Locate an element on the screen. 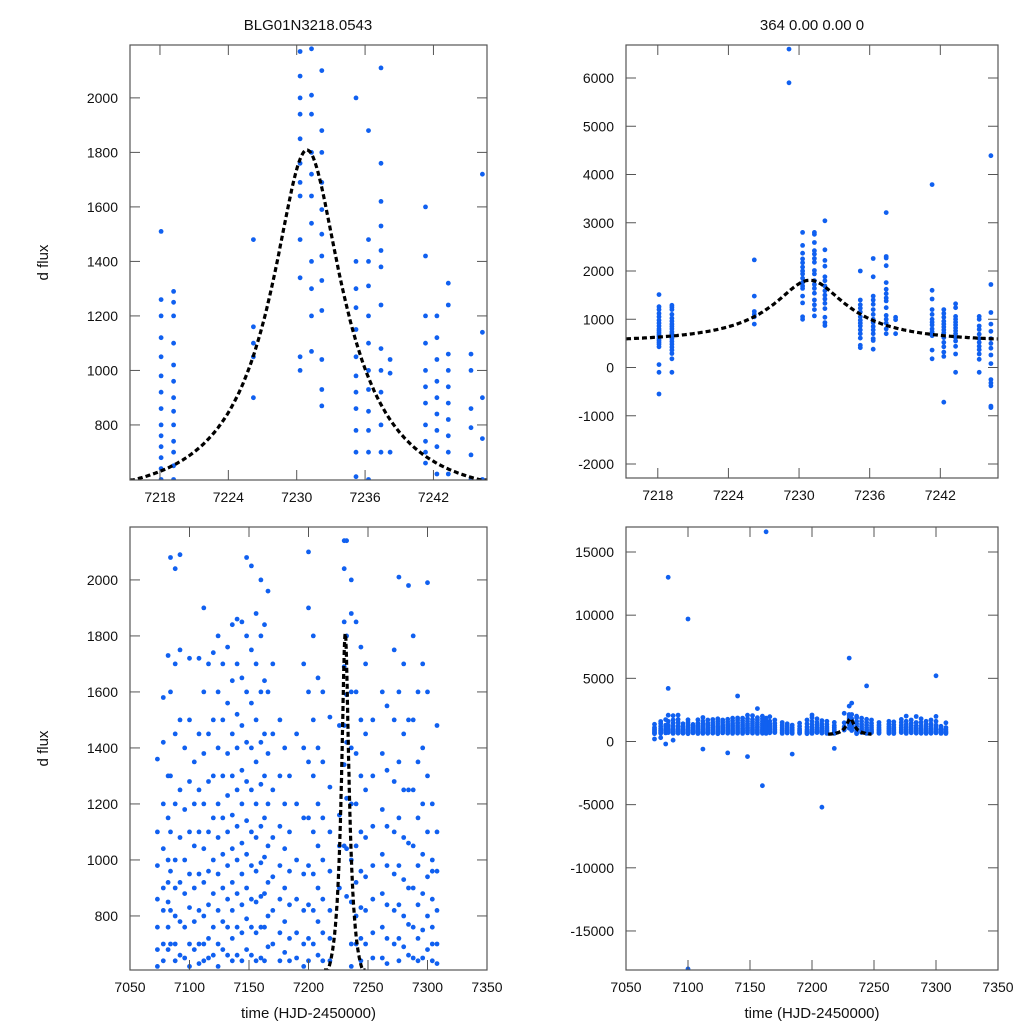 Image resolution: width=1024 pixels, height=1024 pixels. y-tick-label: -1000 is located at coordinates (596, 416).